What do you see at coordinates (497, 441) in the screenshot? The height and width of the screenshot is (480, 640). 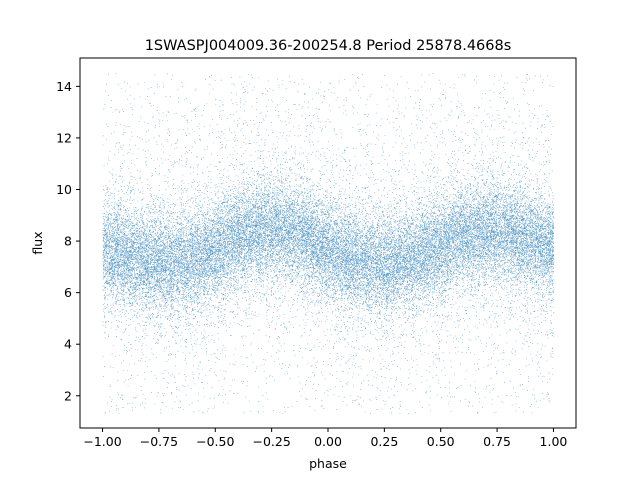 I see `x-tick-label: 0.75` at bounding box center [497, 441].